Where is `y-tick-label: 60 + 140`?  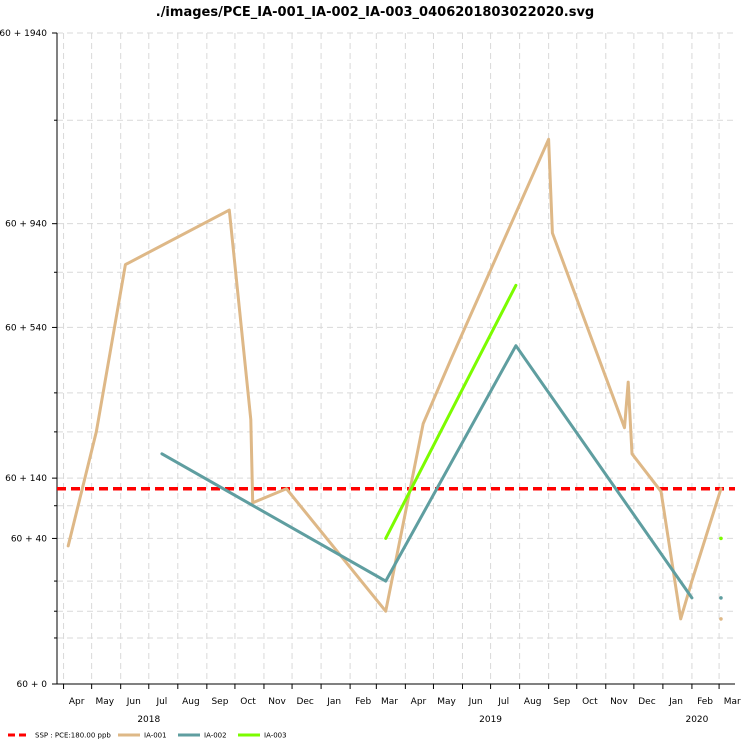 y-tick-label: 60 + 140 is located at coordinates (26, 479).